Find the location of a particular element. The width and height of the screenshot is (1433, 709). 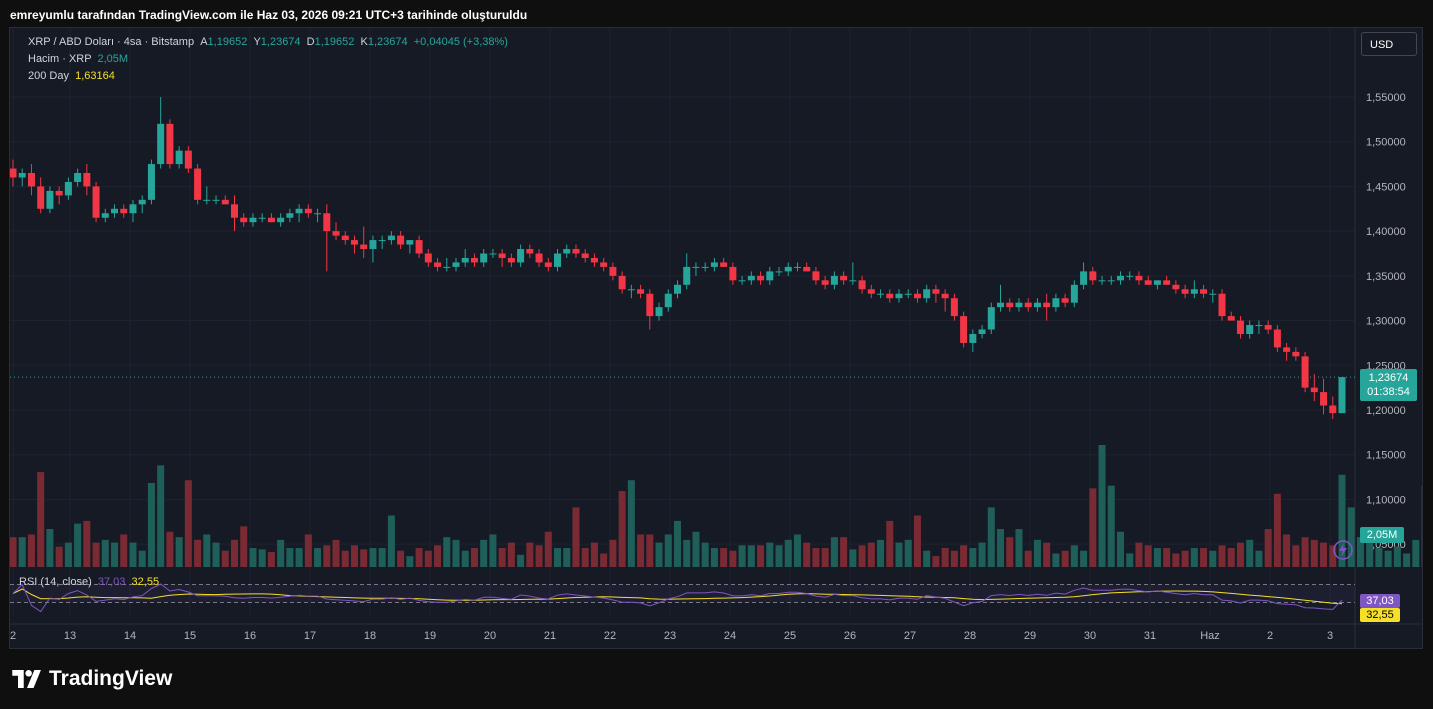

high-label: Y is located at coordinates (257, 42).